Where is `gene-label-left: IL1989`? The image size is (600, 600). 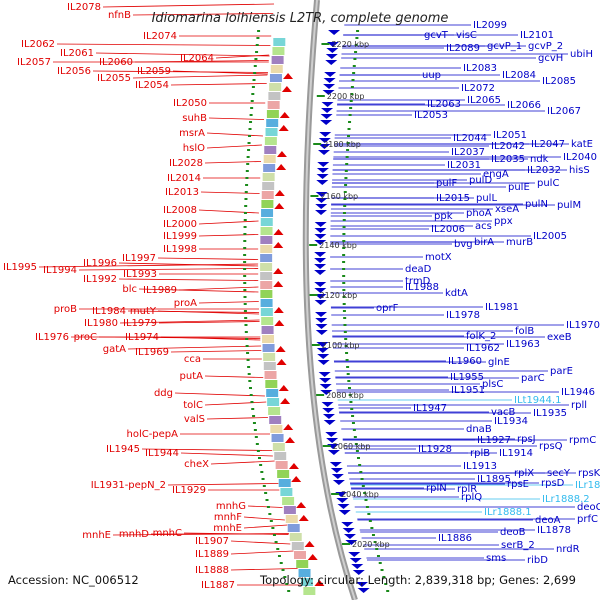
gene-label-left: IL1989 is located at coordinates (160, 290).